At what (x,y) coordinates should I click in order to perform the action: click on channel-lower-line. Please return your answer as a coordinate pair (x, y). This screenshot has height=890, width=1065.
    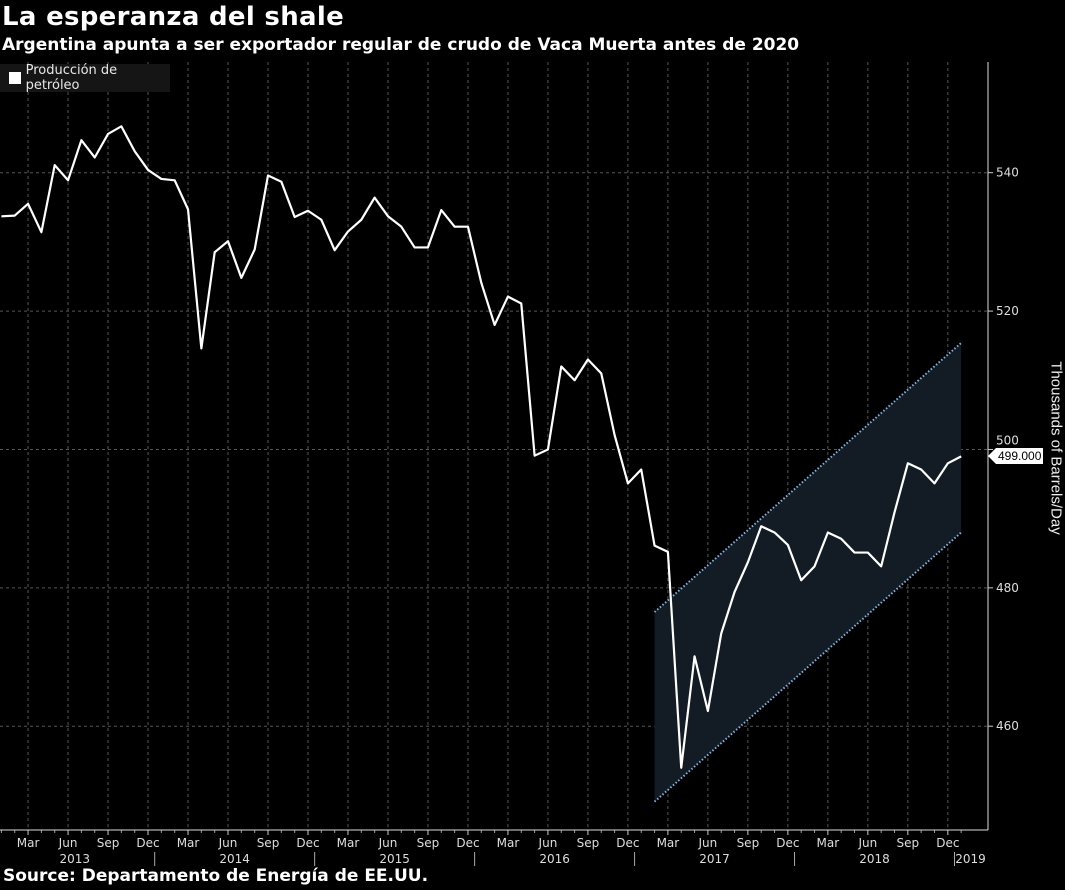
    Looking at the image, I should click on (807, 667).